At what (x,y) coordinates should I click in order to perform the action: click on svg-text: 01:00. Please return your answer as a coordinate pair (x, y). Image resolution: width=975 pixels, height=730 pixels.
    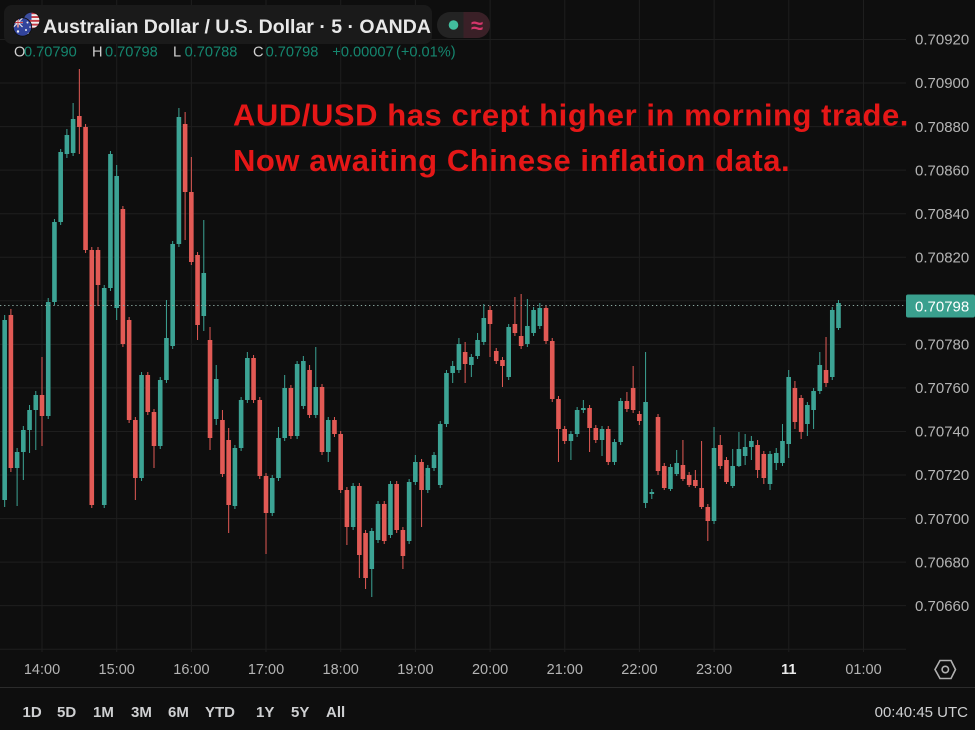
    Looking at the image, I should click on (863, 670).